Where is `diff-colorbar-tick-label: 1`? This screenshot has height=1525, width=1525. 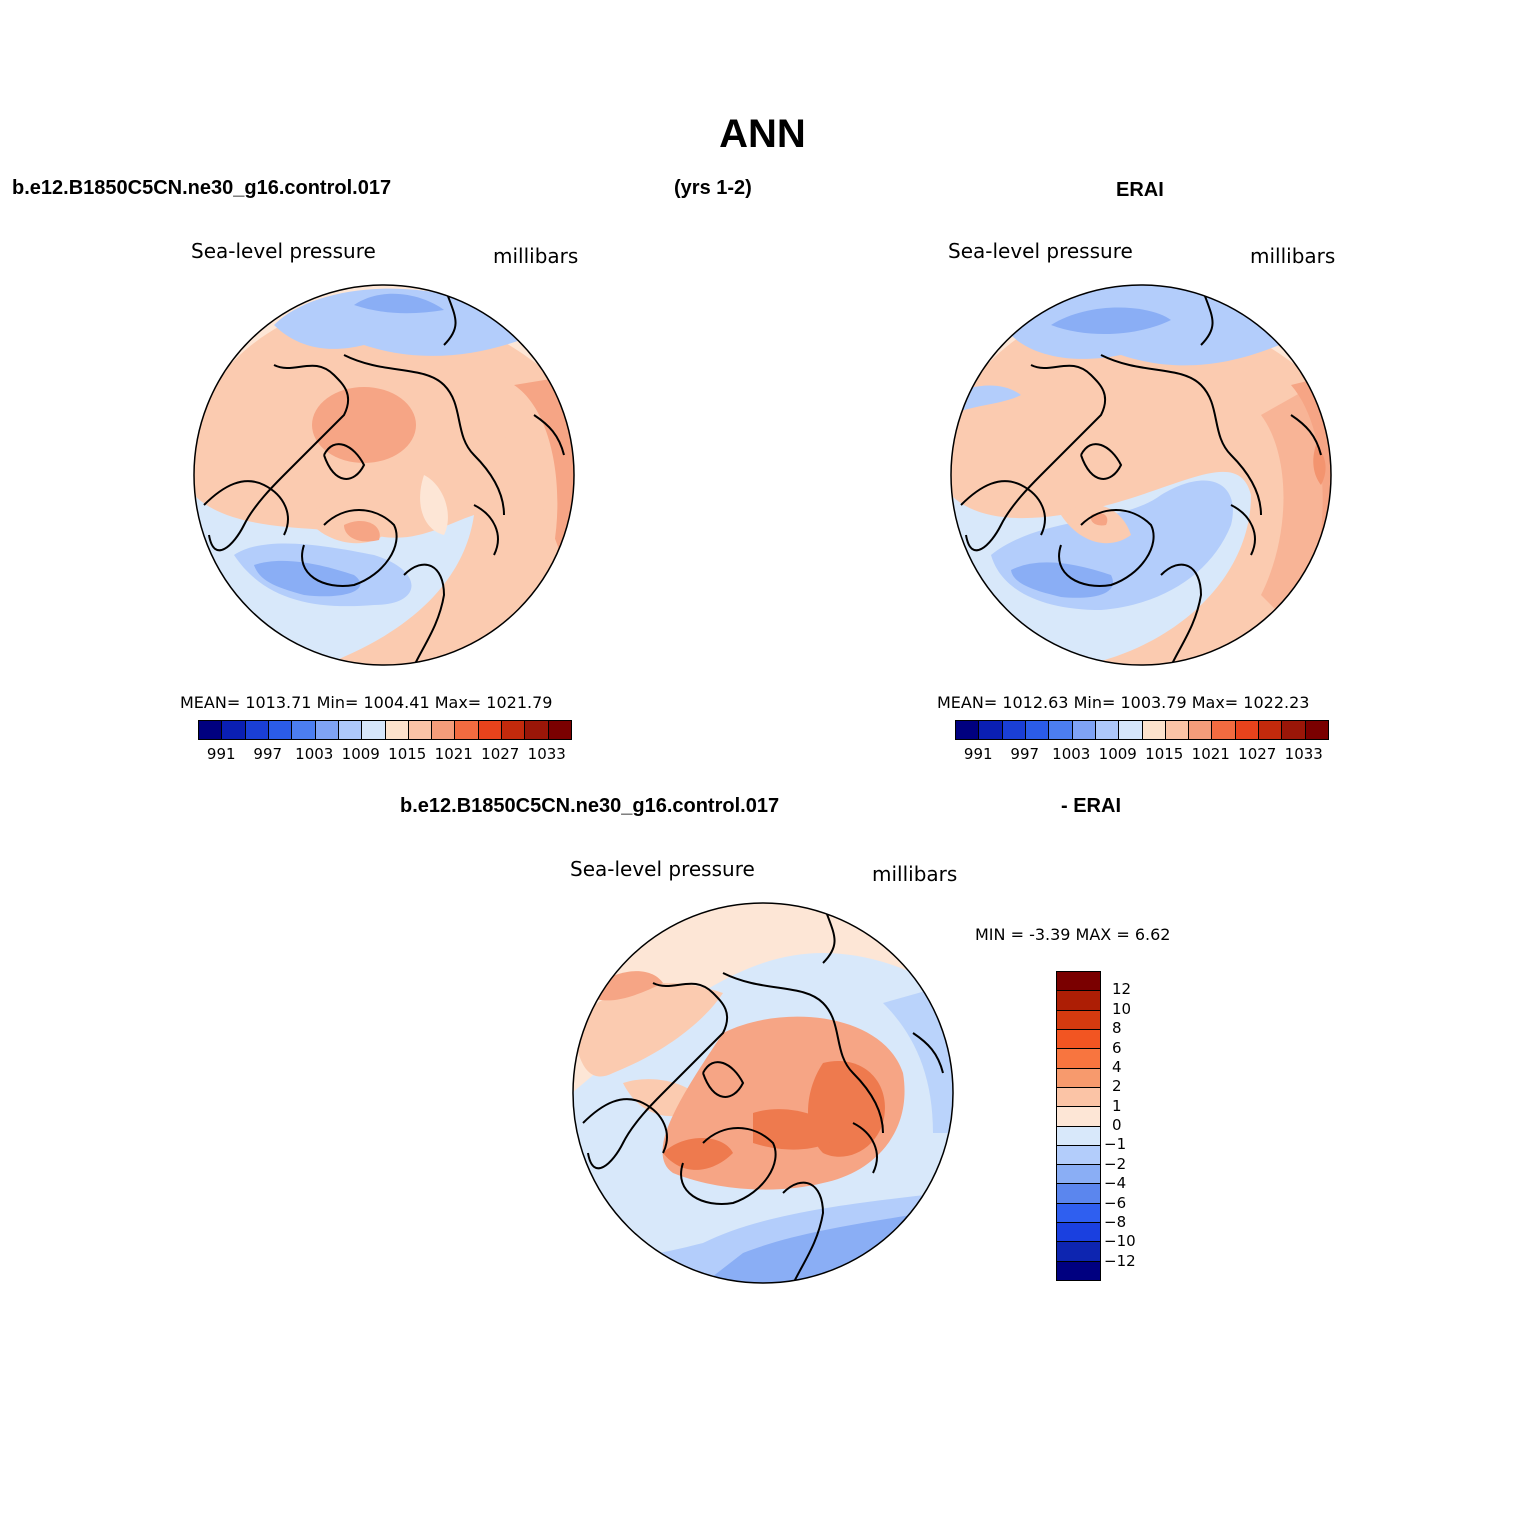
diff-colorbar-tick-label: 1 is located at coordinates (1117, 1105).